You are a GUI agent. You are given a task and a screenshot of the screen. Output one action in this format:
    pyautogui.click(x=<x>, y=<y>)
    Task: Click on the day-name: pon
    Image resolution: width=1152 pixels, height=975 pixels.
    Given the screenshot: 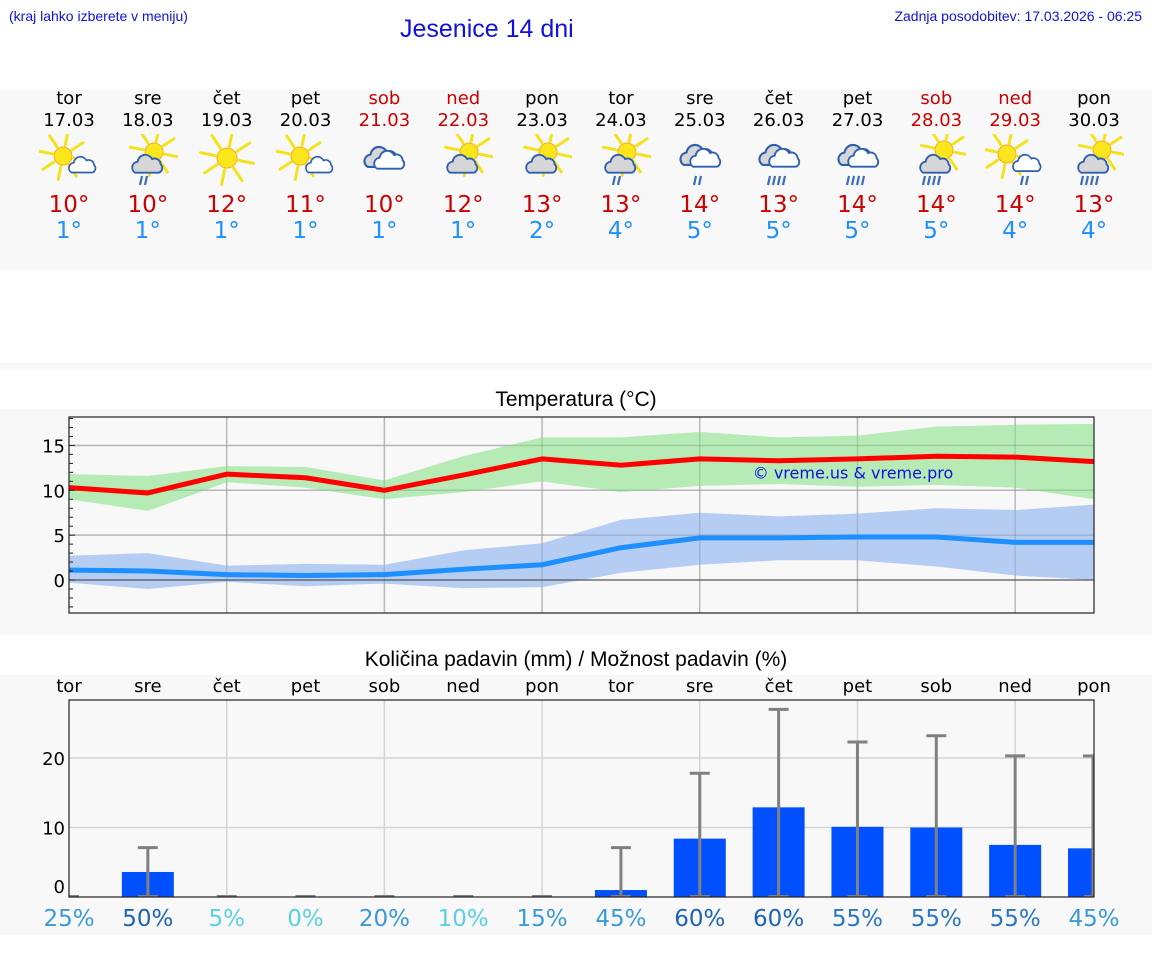 What is the action you would take?
    pyautogui.click(x=1094, y=98)
    